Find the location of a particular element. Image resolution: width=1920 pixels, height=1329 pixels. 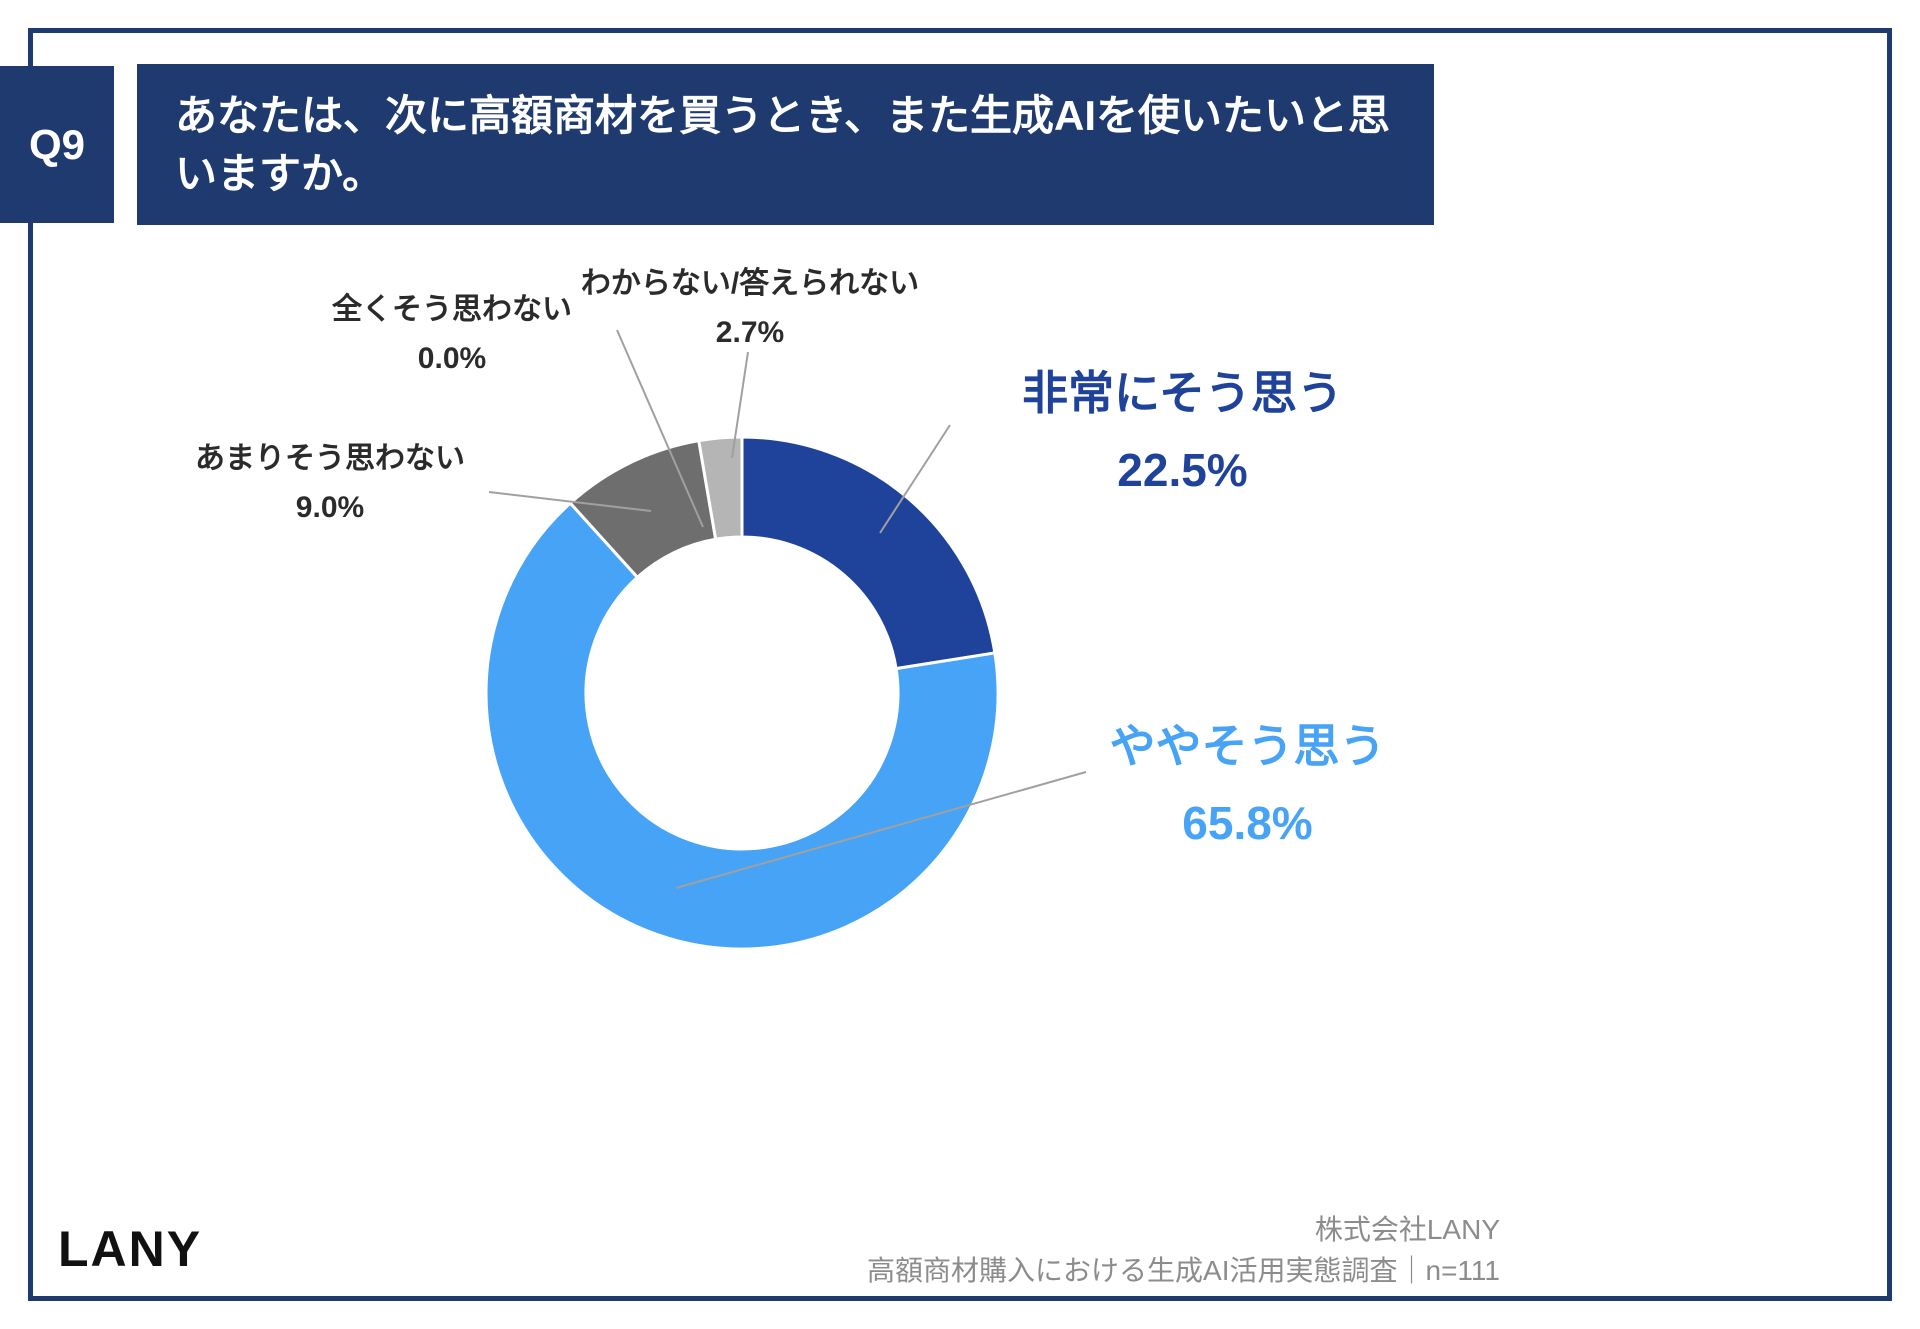

label-somewhat-agree: ややそう思う 65.8% is located at coordinates (1247, 785).